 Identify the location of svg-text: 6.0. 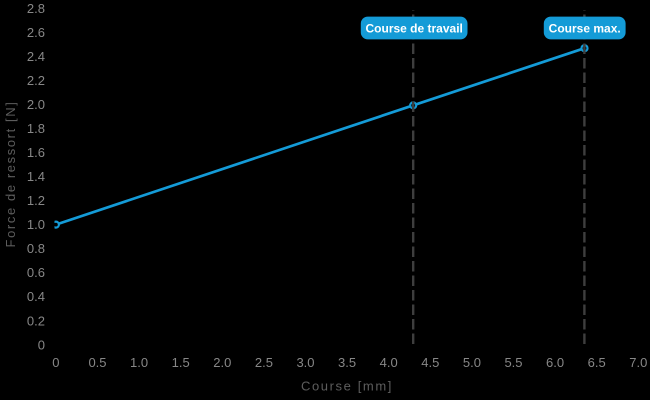
(555, 362).